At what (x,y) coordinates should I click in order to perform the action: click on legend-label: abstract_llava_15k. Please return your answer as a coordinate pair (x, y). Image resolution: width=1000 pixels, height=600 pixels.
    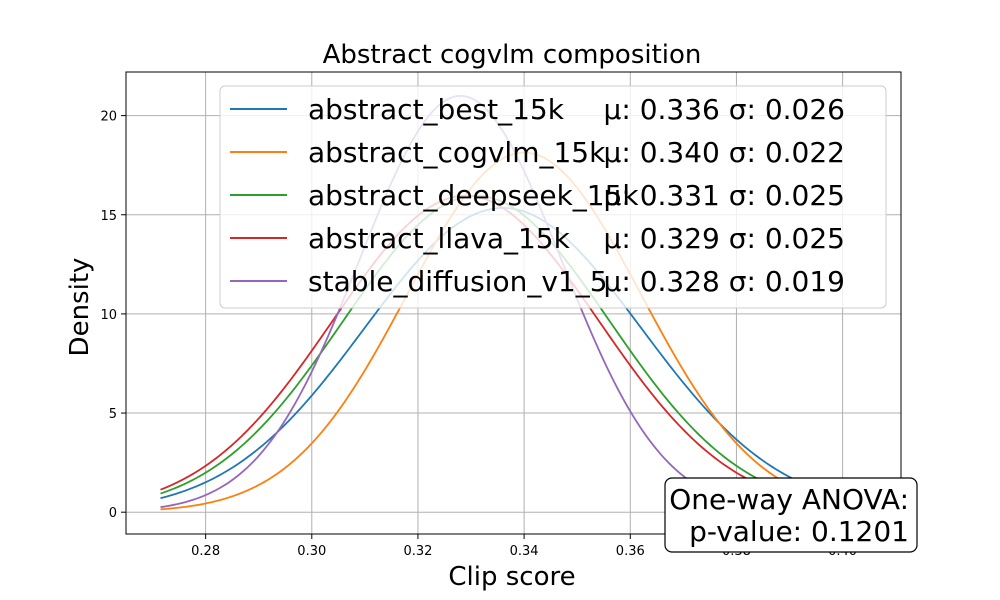
    Looking at the image, I should click on (439, 238).